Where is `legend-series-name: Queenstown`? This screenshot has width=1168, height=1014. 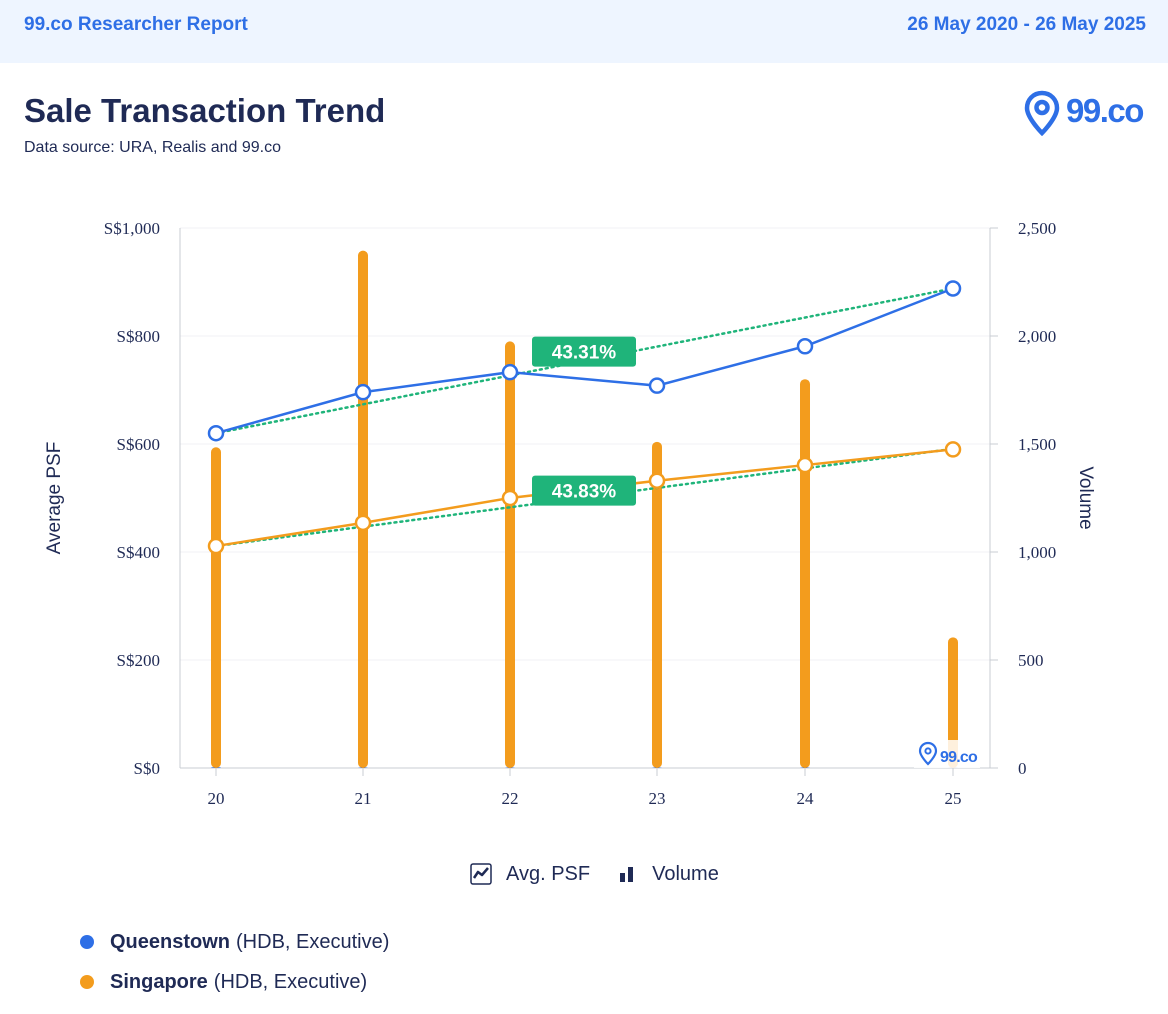
legend-series-name: Queenstown is located at coordinates (170, 941).